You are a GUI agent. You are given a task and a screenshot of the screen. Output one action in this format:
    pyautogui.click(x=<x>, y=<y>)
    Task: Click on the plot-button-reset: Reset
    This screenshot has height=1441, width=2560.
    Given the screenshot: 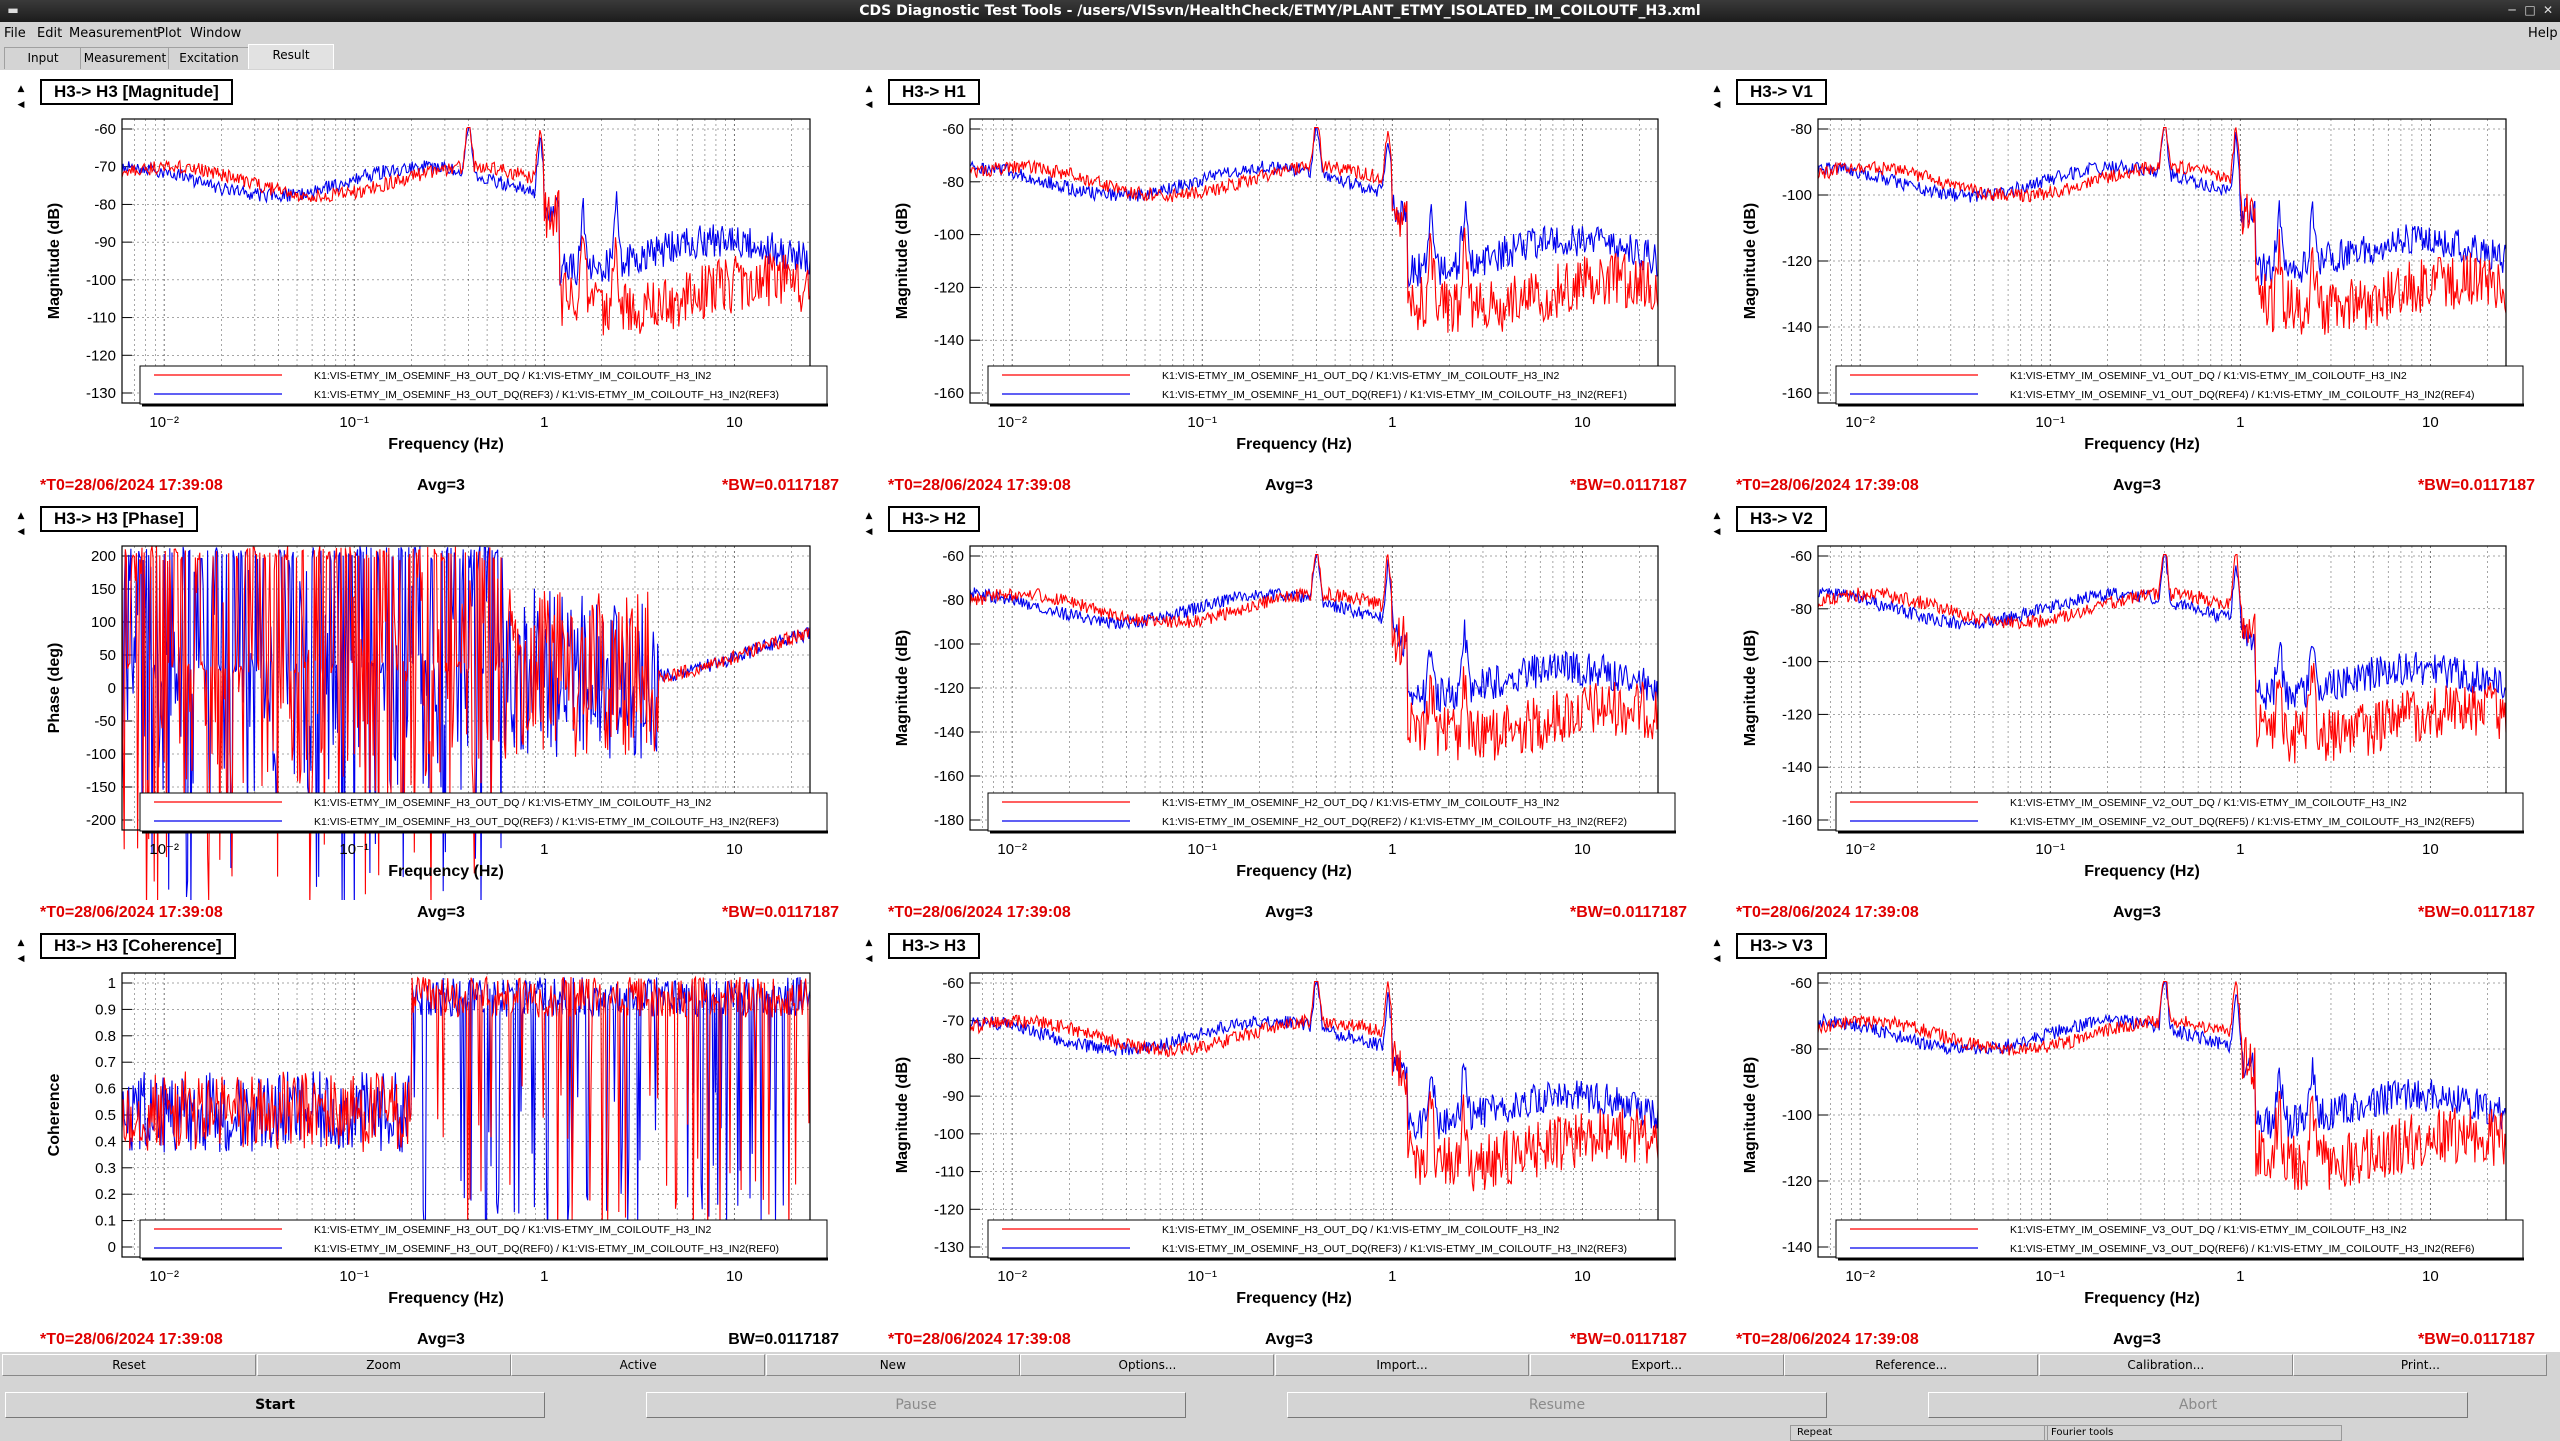 What is the action you would take?
    pyautogui.click(x=129, y=1365)
    